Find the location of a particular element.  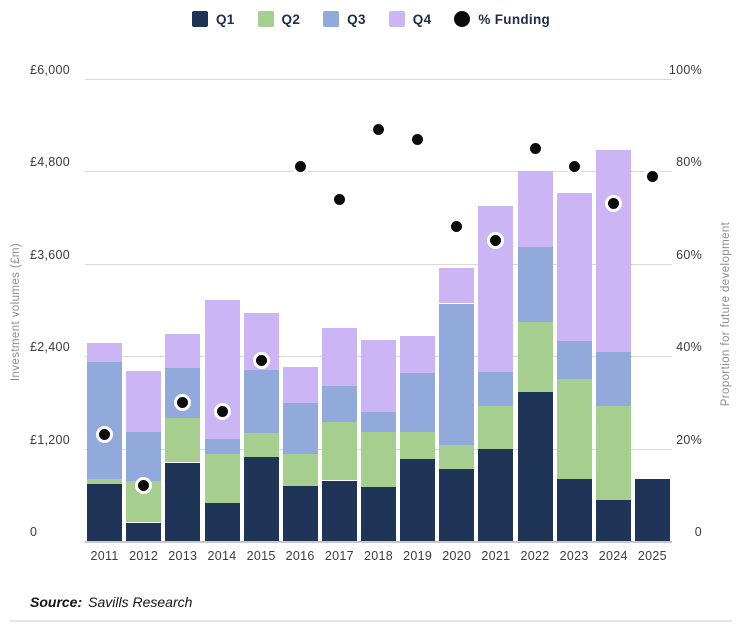

legend-item-q3: Q3 is located at coordinates (344, 19).